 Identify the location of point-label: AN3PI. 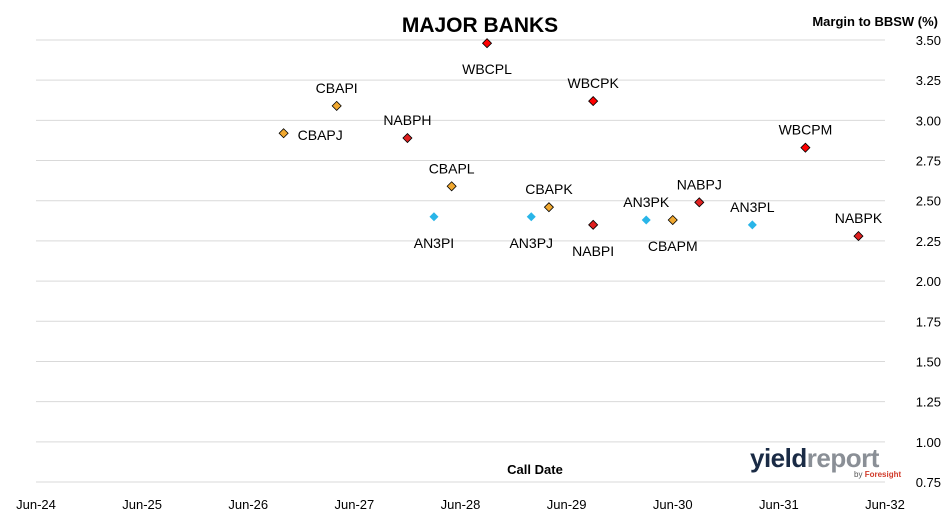
(434, 243).